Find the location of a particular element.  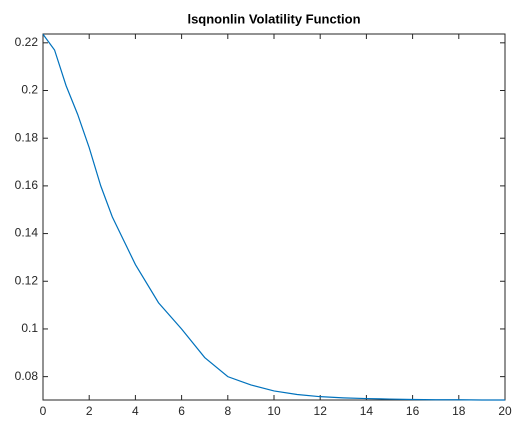

x-tick-label: 20 is located at coordinates (505, 411).